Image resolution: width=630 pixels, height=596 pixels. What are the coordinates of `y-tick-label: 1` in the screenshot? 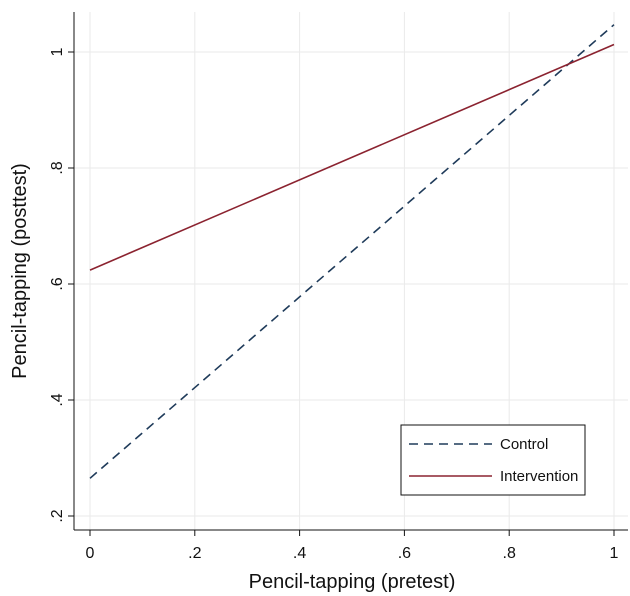 It's located at (57, 51).